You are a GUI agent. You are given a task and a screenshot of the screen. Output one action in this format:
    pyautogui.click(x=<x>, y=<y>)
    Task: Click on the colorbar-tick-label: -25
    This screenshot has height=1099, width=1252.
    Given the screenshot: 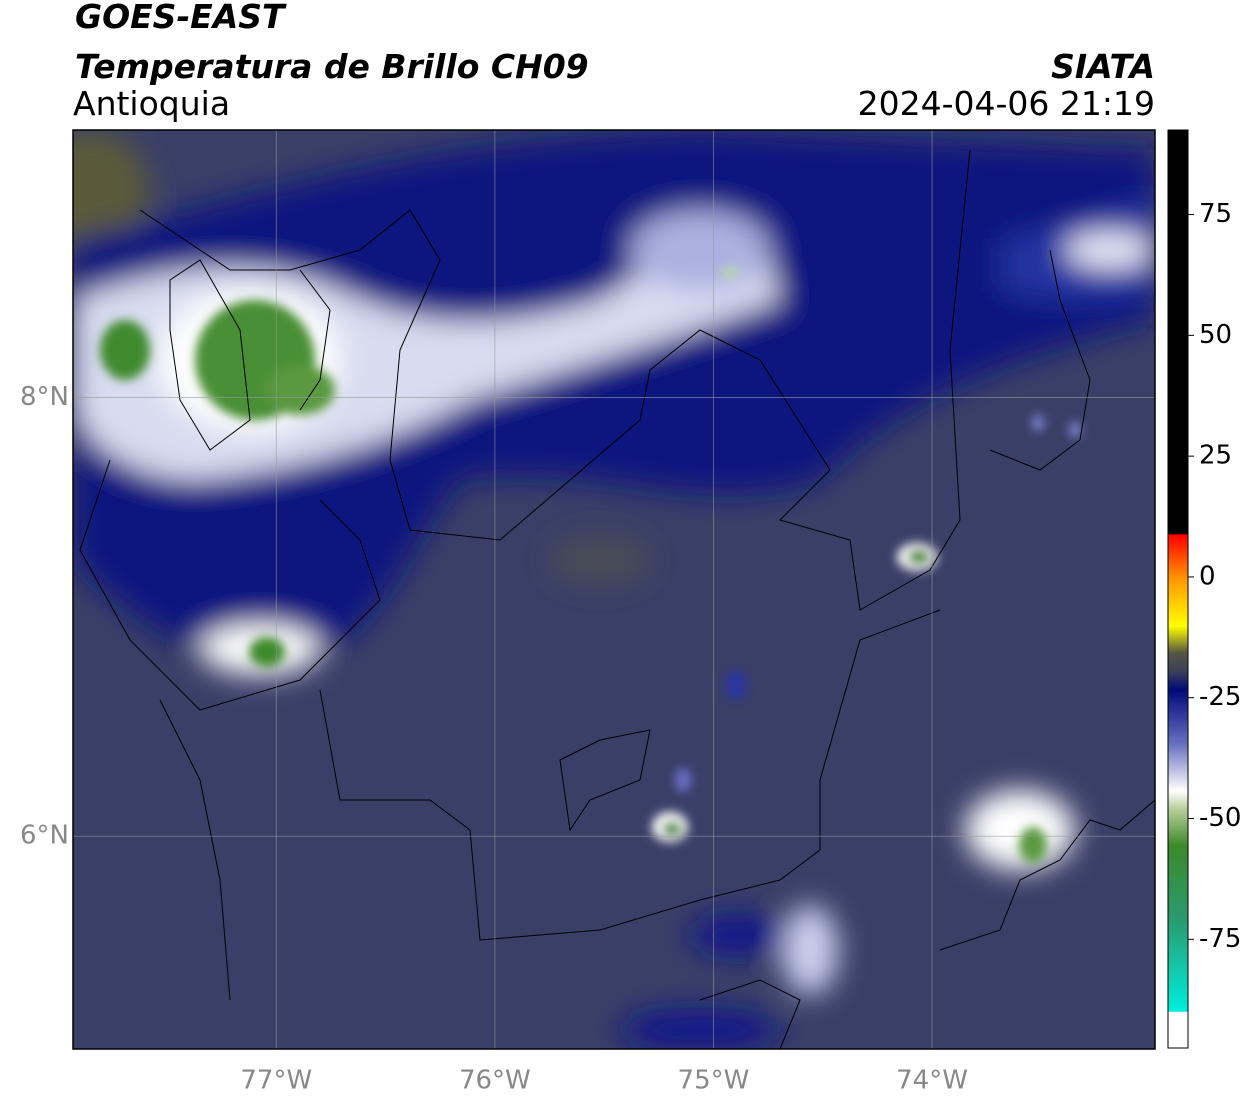 What is the action you would take?
    pyautogui.click(x=1220, y=697)
    